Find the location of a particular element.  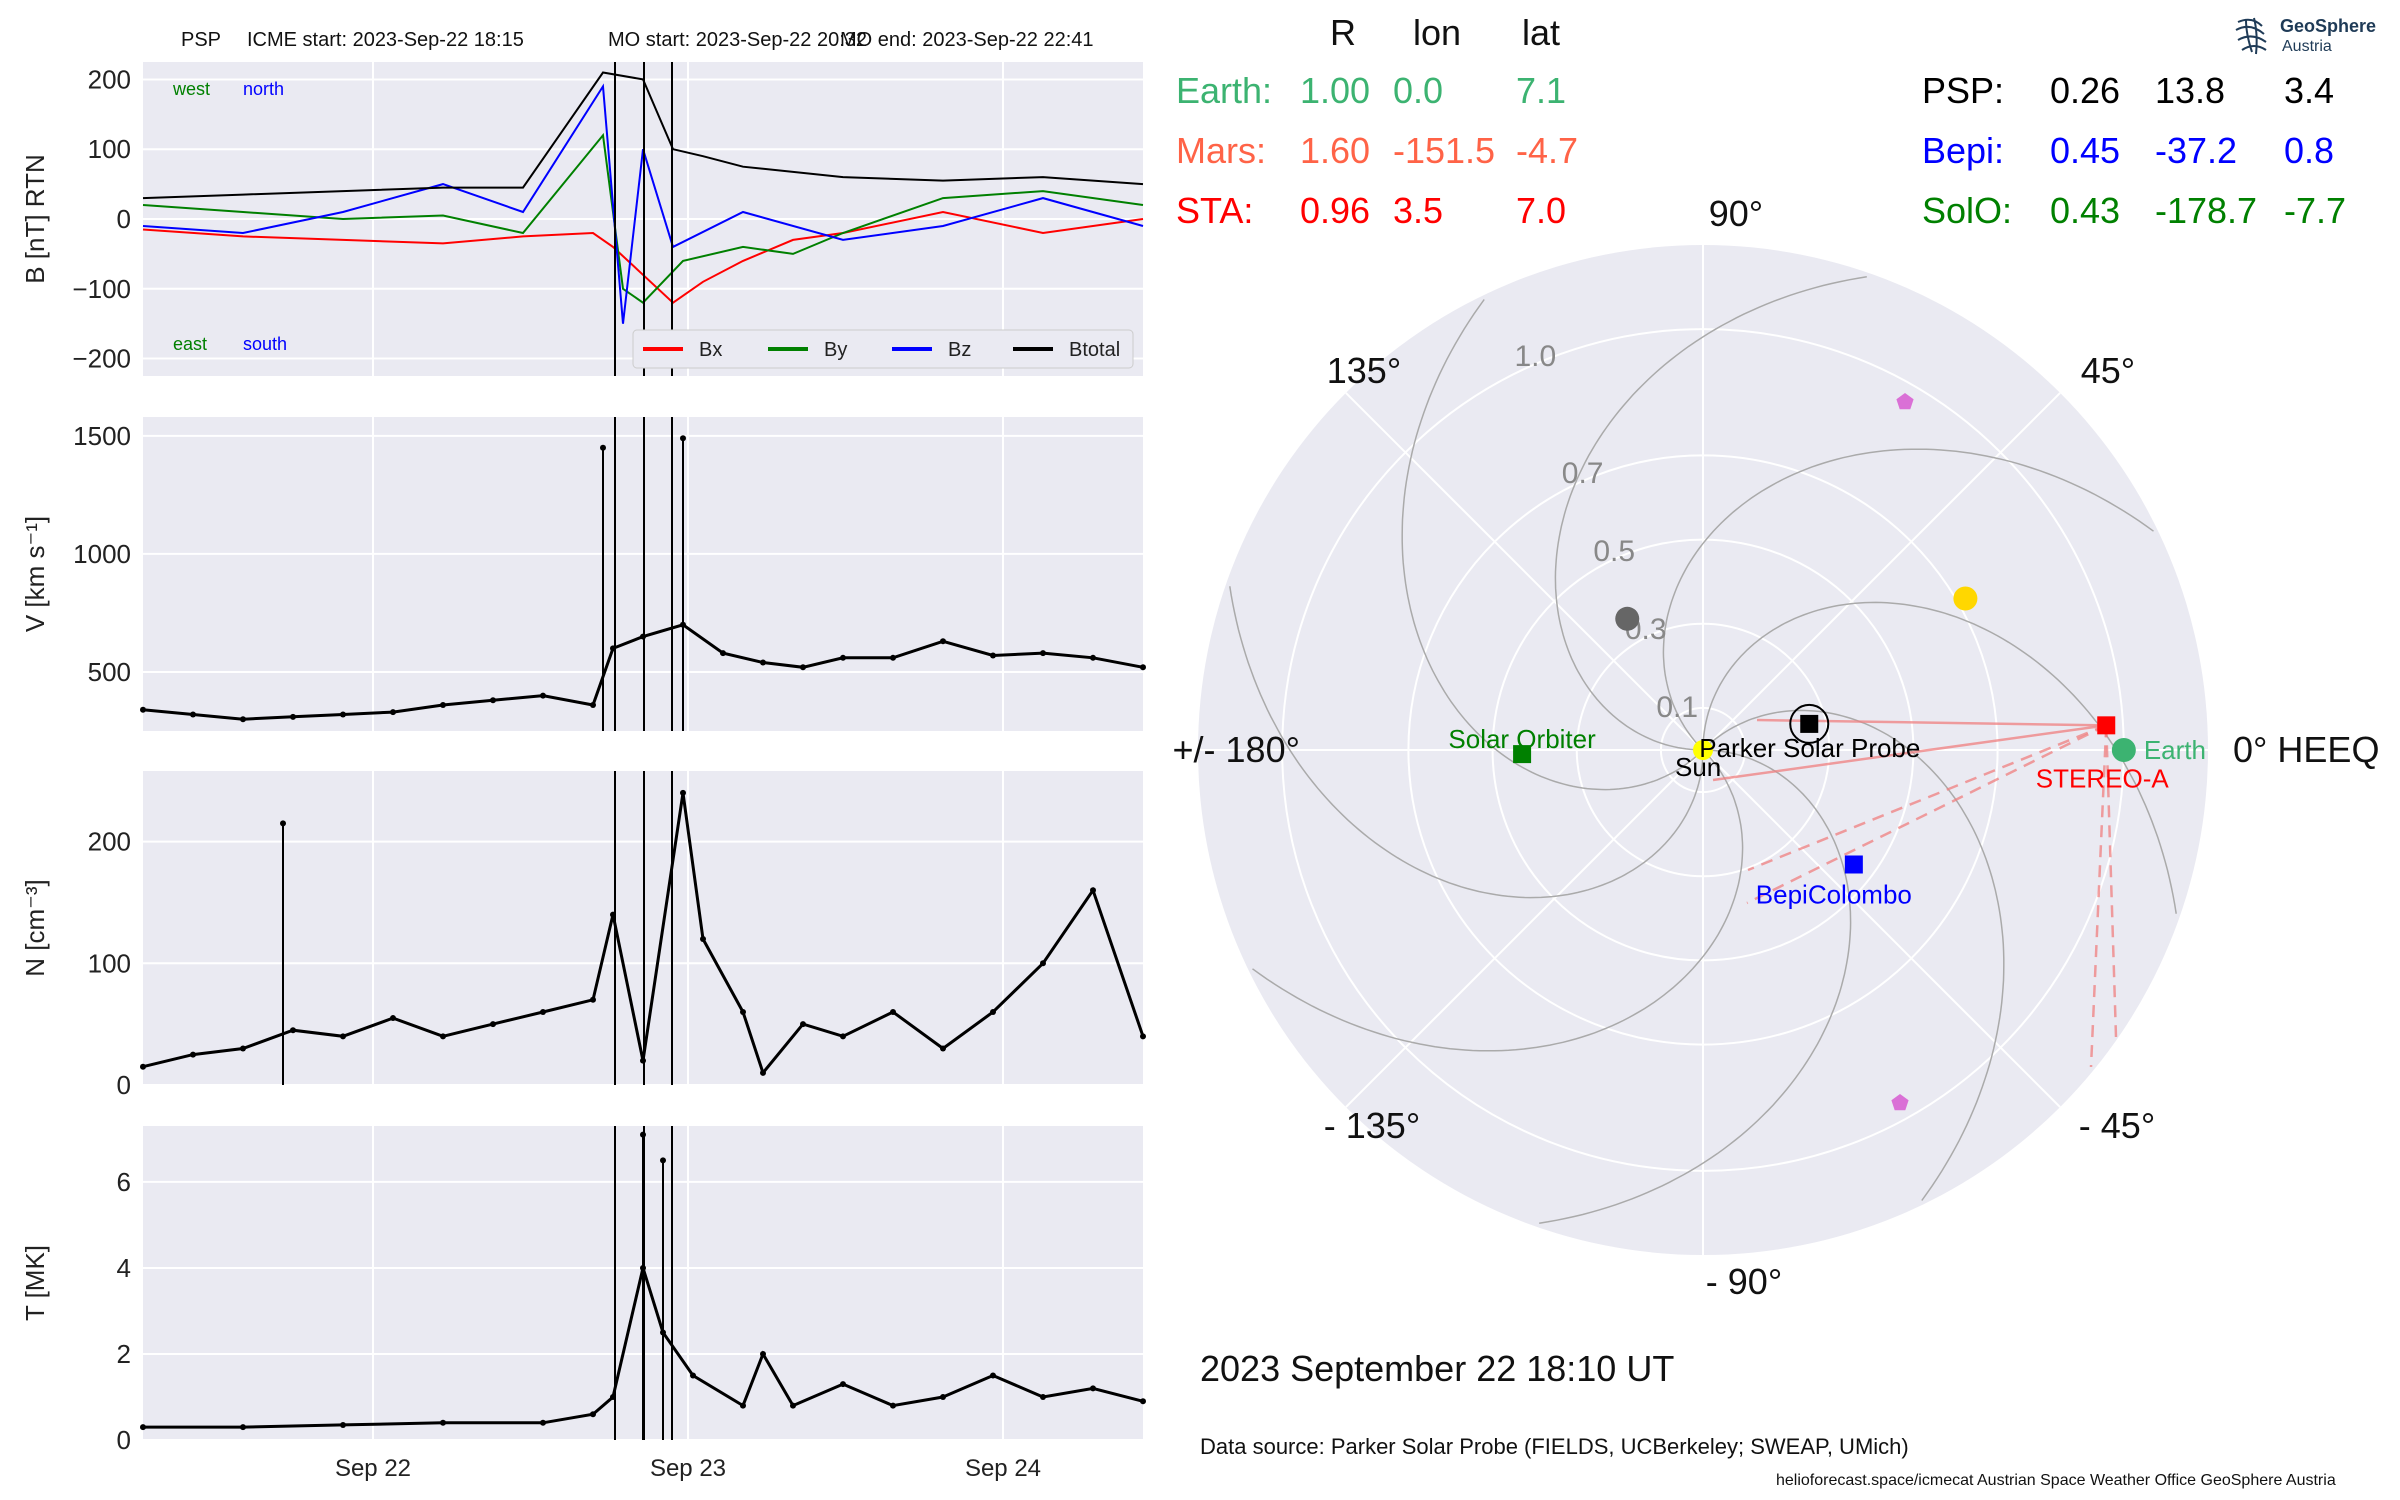

series-n-line is located at coordinates (643, 934).